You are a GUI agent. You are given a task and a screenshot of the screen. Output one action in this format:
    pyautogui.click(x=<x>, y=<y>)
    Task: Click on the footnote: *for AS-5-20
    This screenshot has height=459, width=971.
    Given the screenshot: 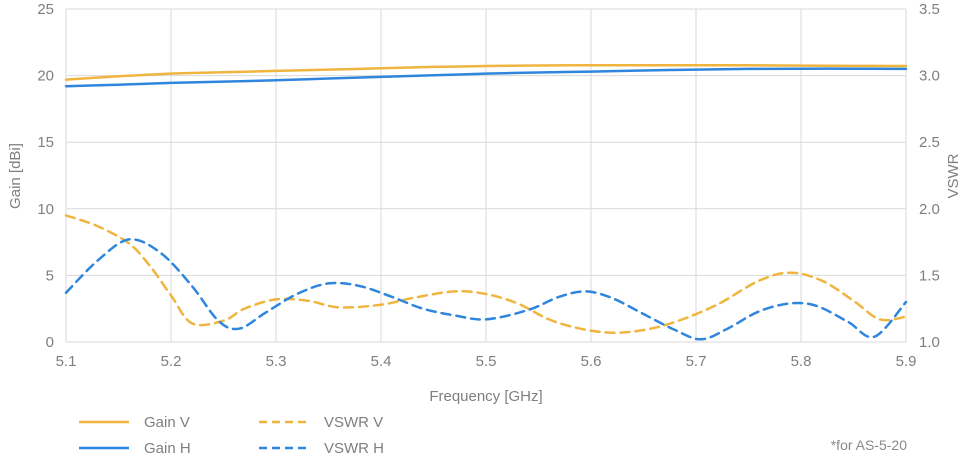 What is the action you would take?
    pyautogui.click(x=868, y=445)
    